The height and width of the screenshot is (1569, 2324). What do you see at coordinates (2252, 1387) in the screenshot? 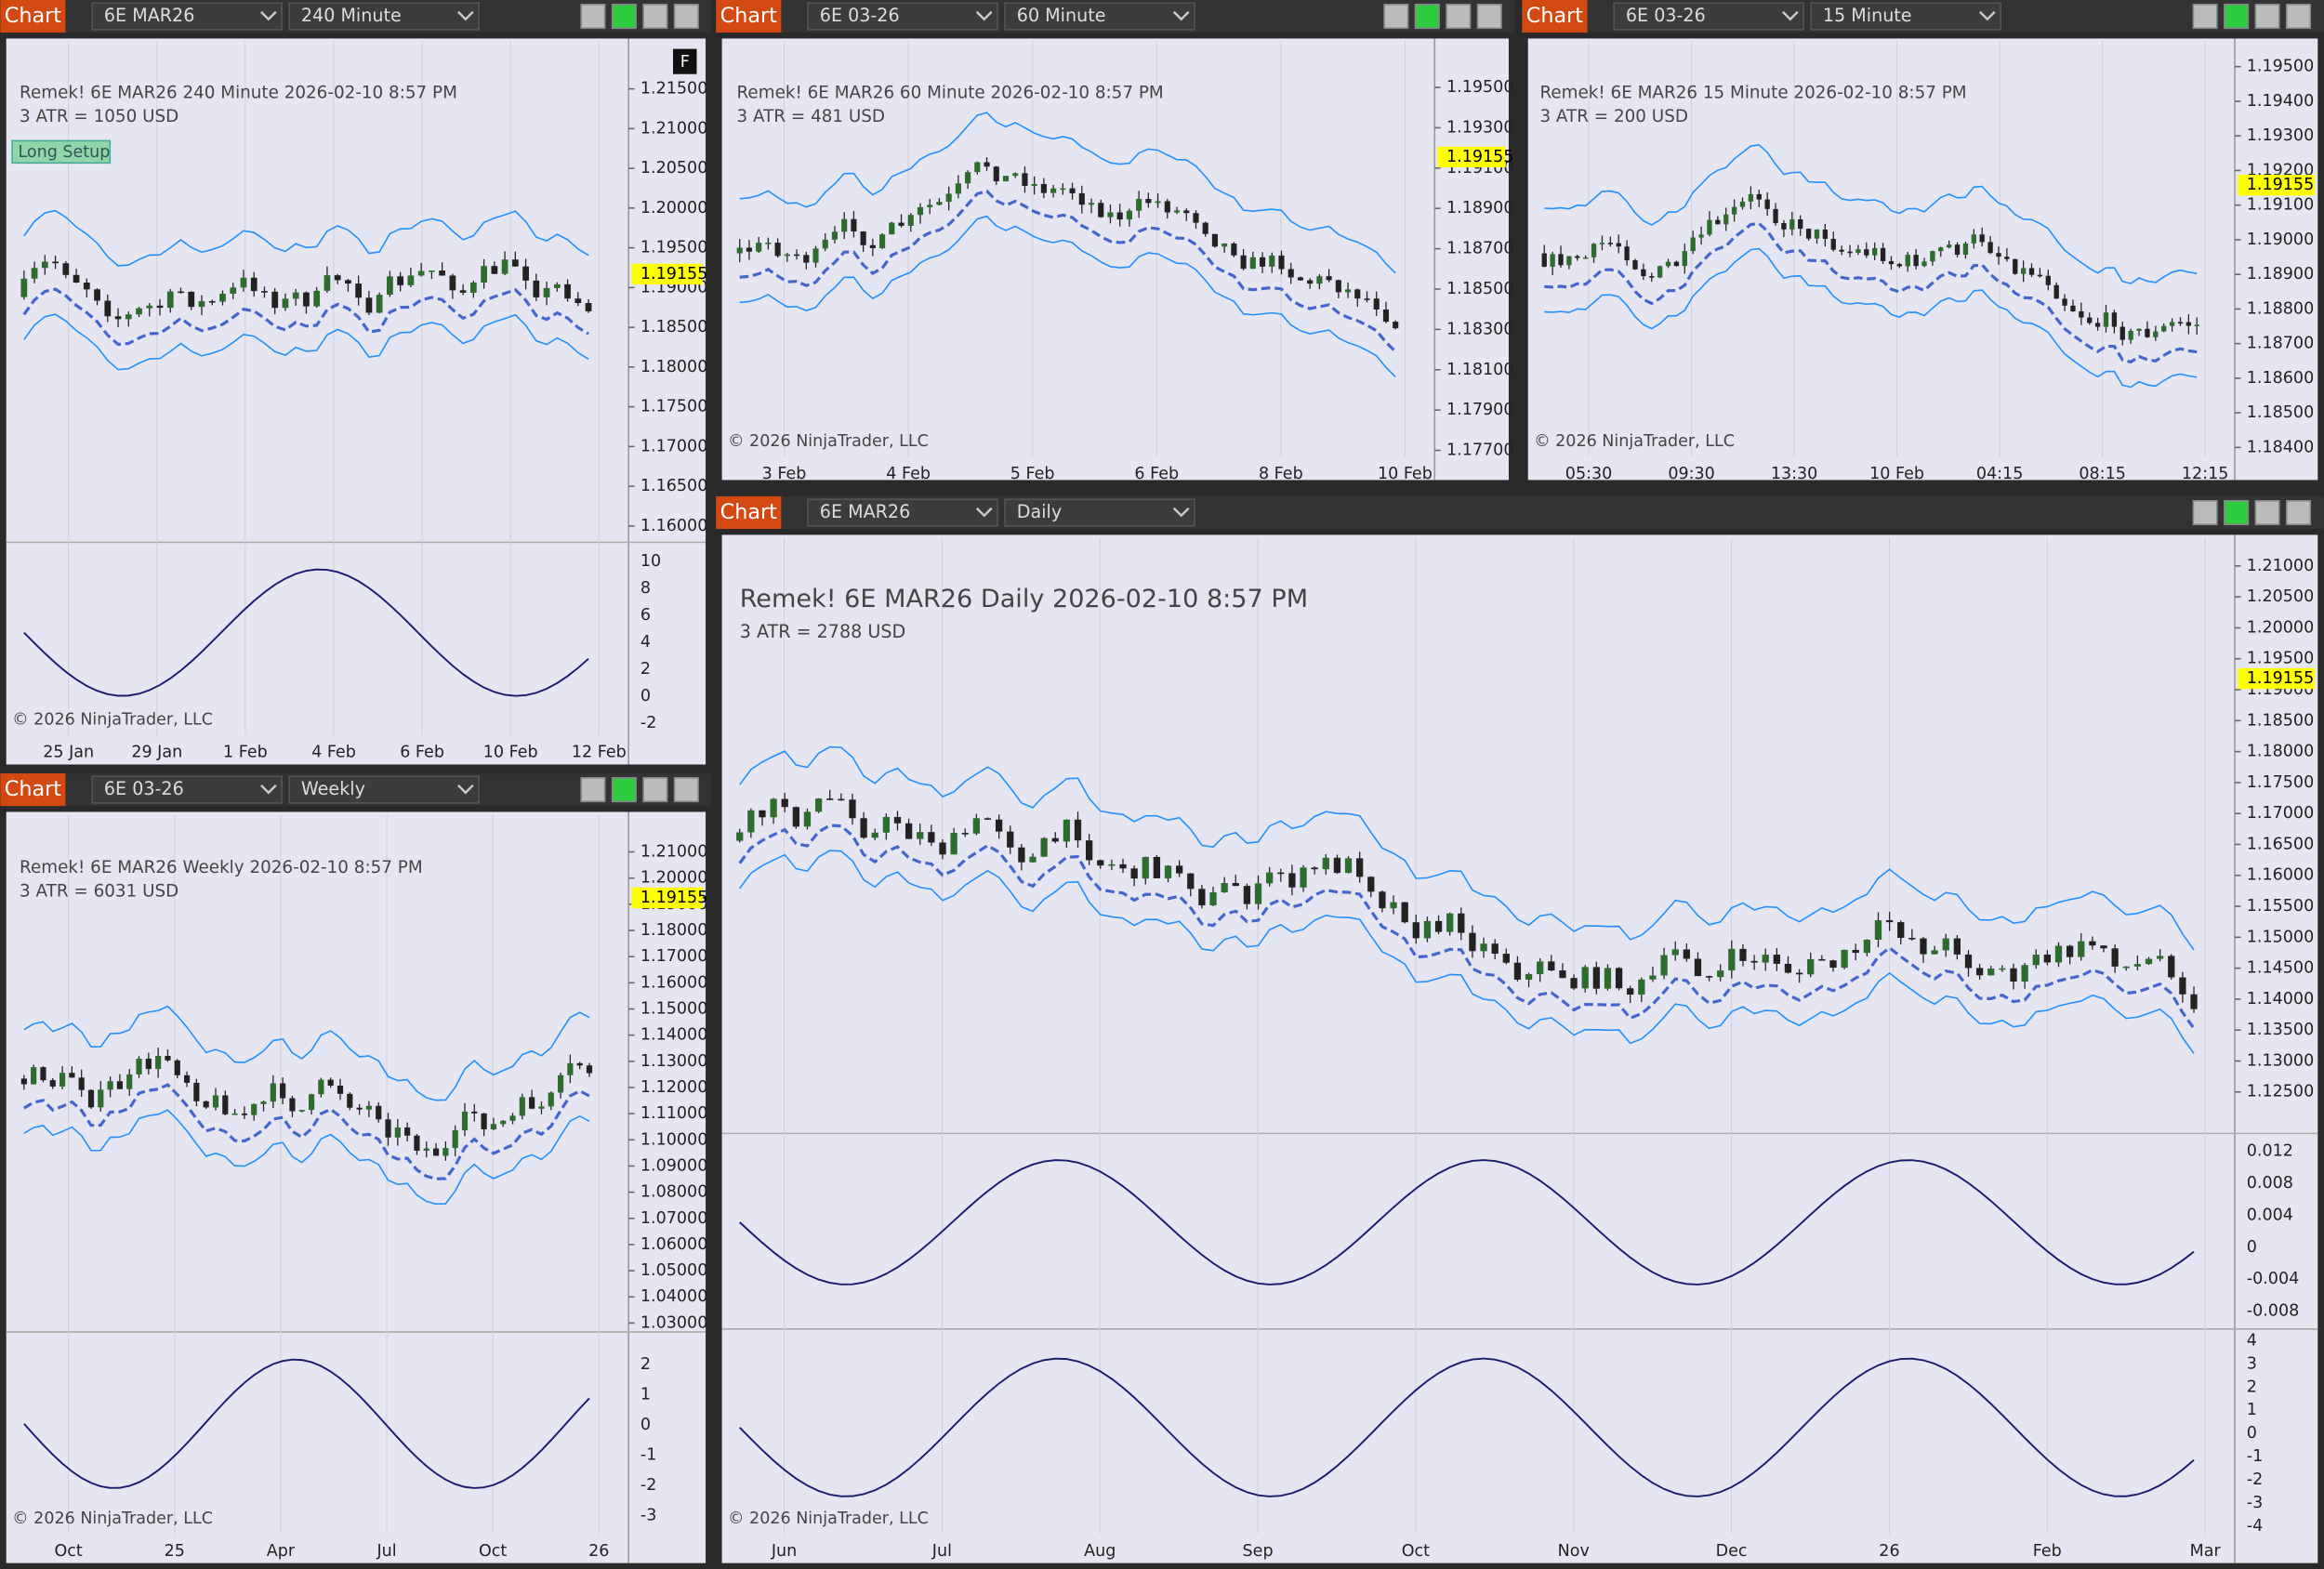
I see `osc-tick-label: 2` at bounding box center [2252, 1387].